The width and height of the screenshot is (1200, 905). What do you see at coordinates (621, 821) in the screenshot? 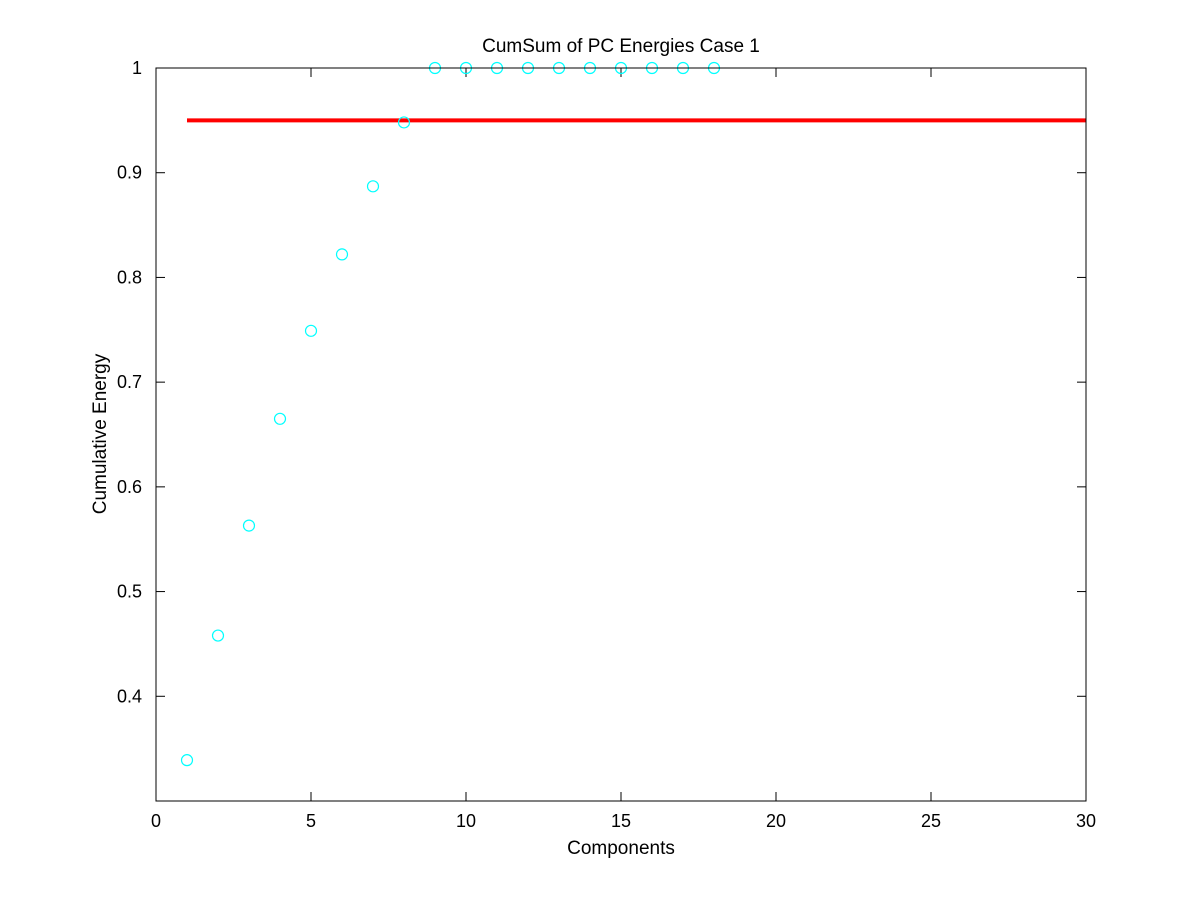
I see `x-tick-label: 15` at bounding box center [621, 821].